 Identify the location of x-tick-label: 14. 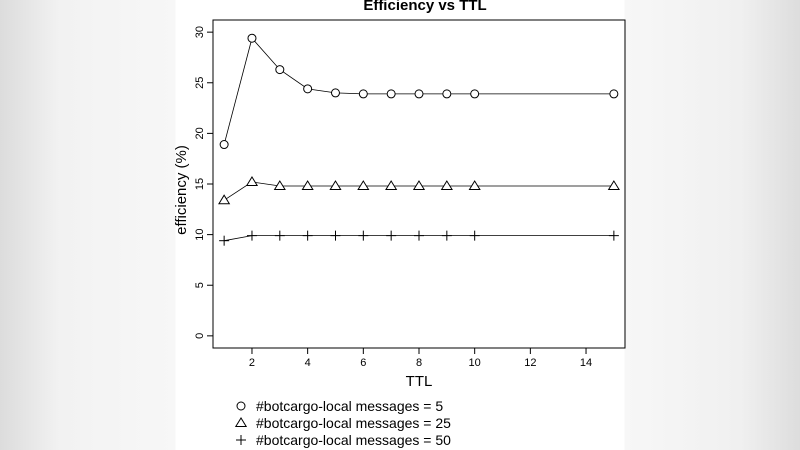
(586, 363).